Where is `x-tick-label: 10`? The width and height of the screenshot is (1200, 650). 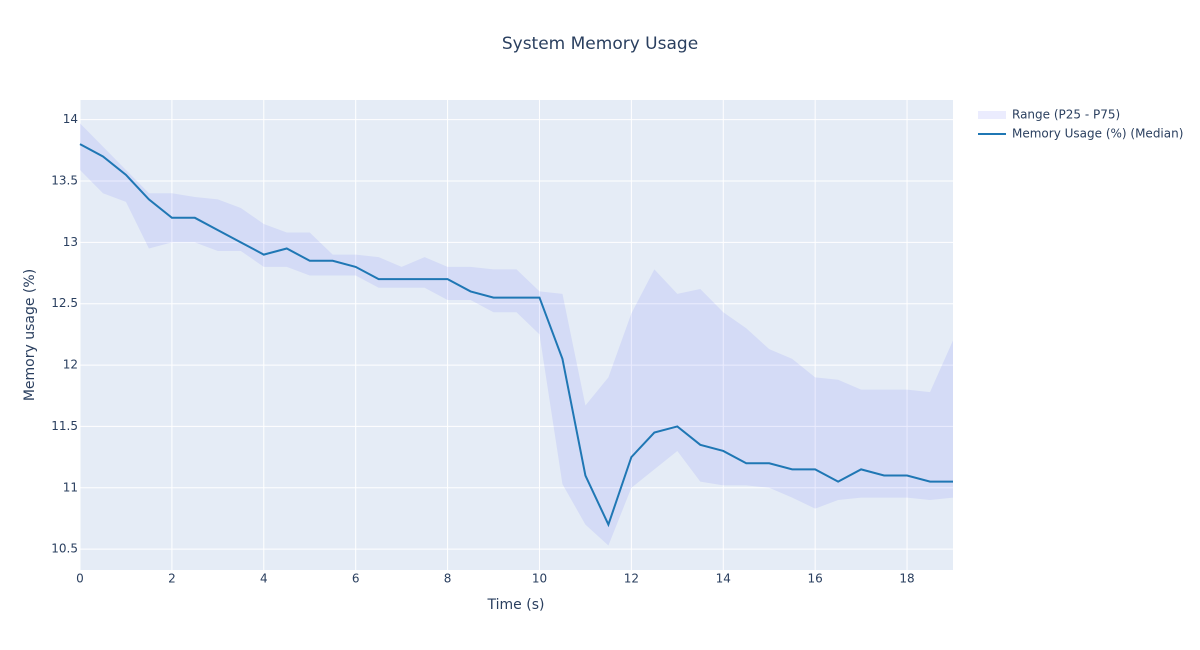 x-tick-label: 10 is located at coordinates (539, 579).